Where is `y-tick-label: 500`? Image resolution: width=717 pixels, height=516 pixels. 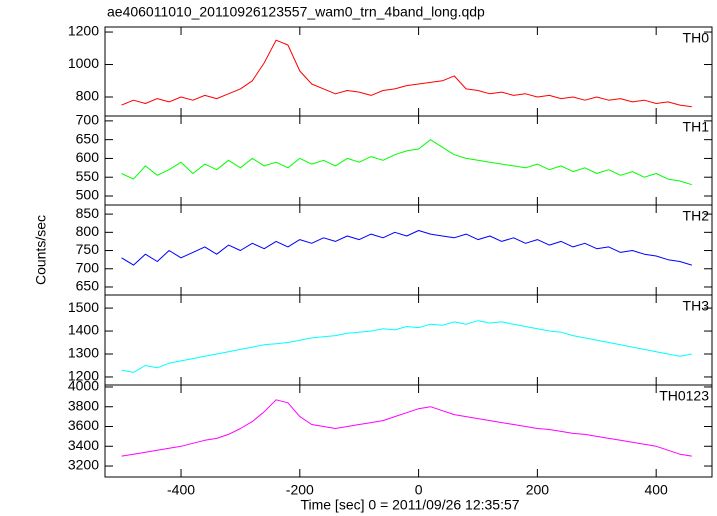 y-tick-label: 500 is located at coordinates (88, 195).